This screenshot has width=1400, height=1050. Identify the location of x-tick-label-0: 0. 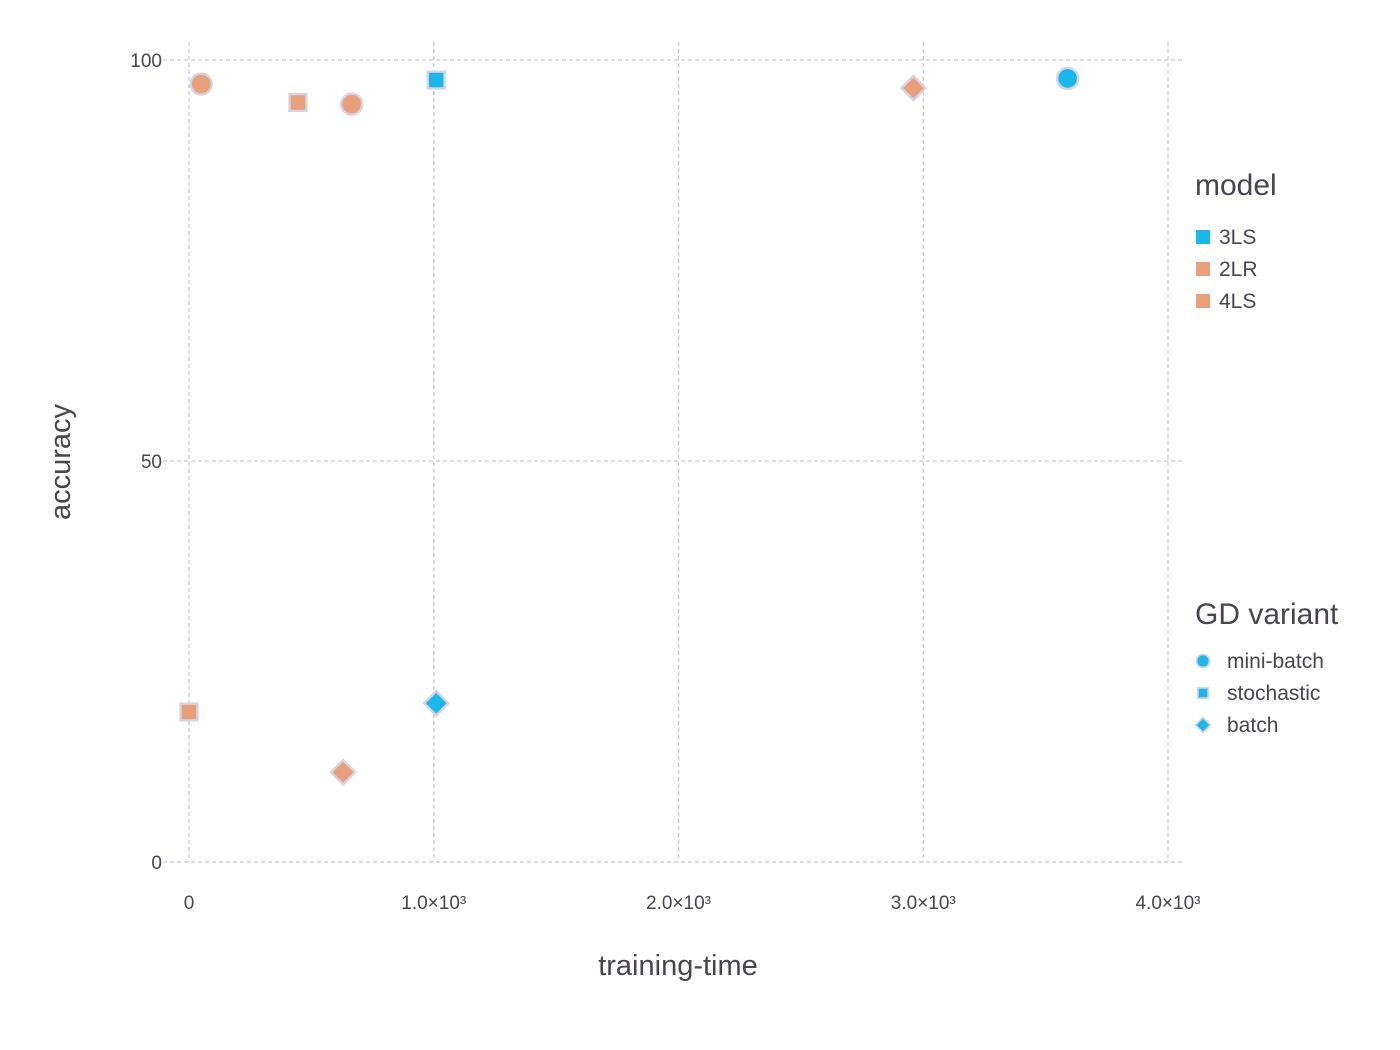
(189, 903).